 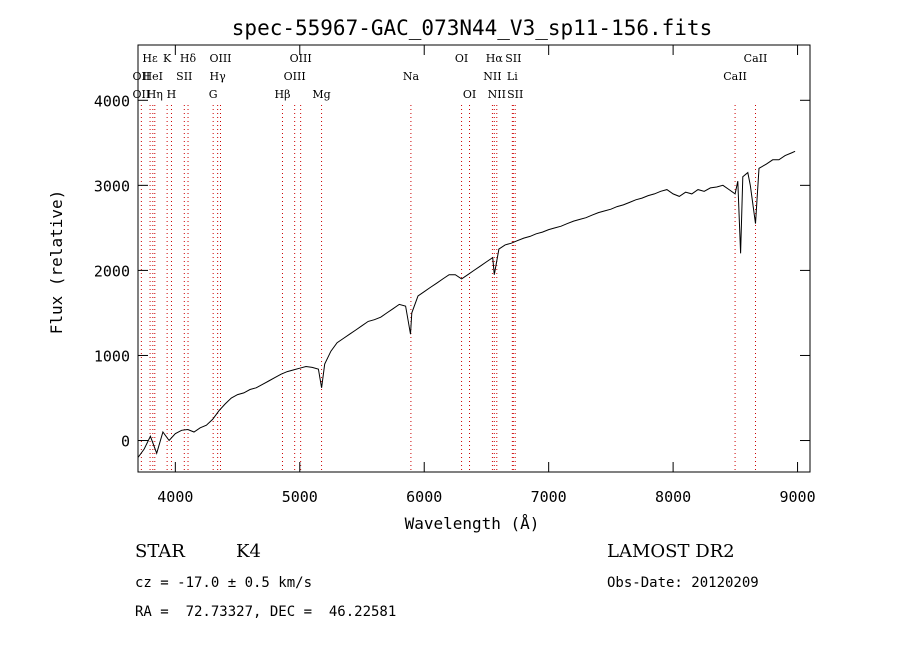 What do you see at coordinates (112, 101) in the screenshot?
I see `y-tick-label: 4000` at bounding box center [112, 101].